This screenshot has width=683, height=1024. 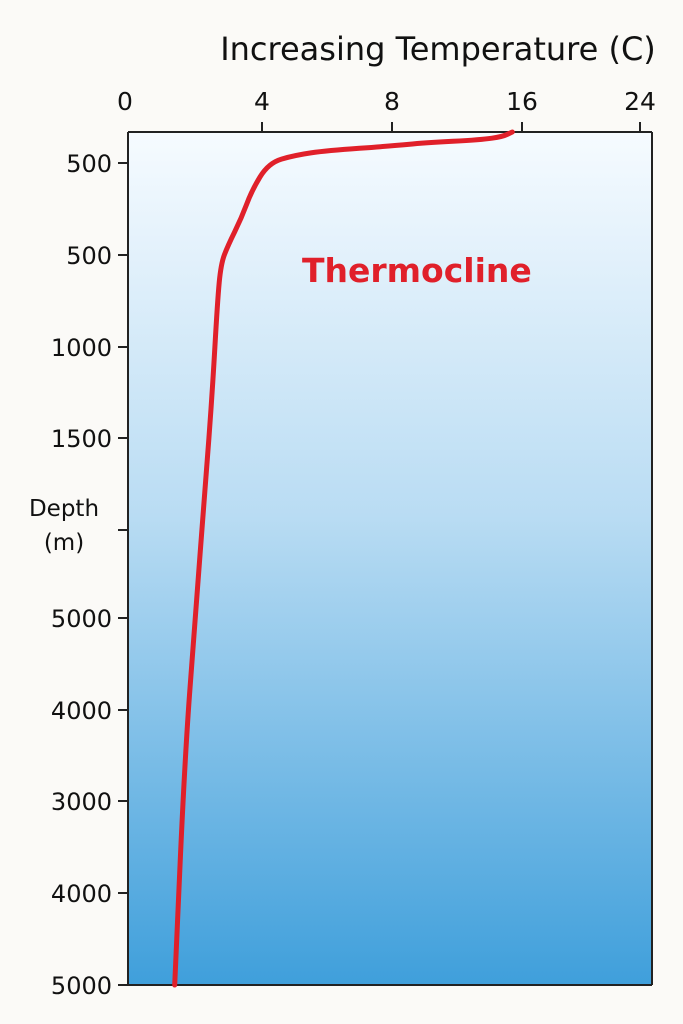 I want to click on x-tick-label: 4, so click(x=262, y=101).